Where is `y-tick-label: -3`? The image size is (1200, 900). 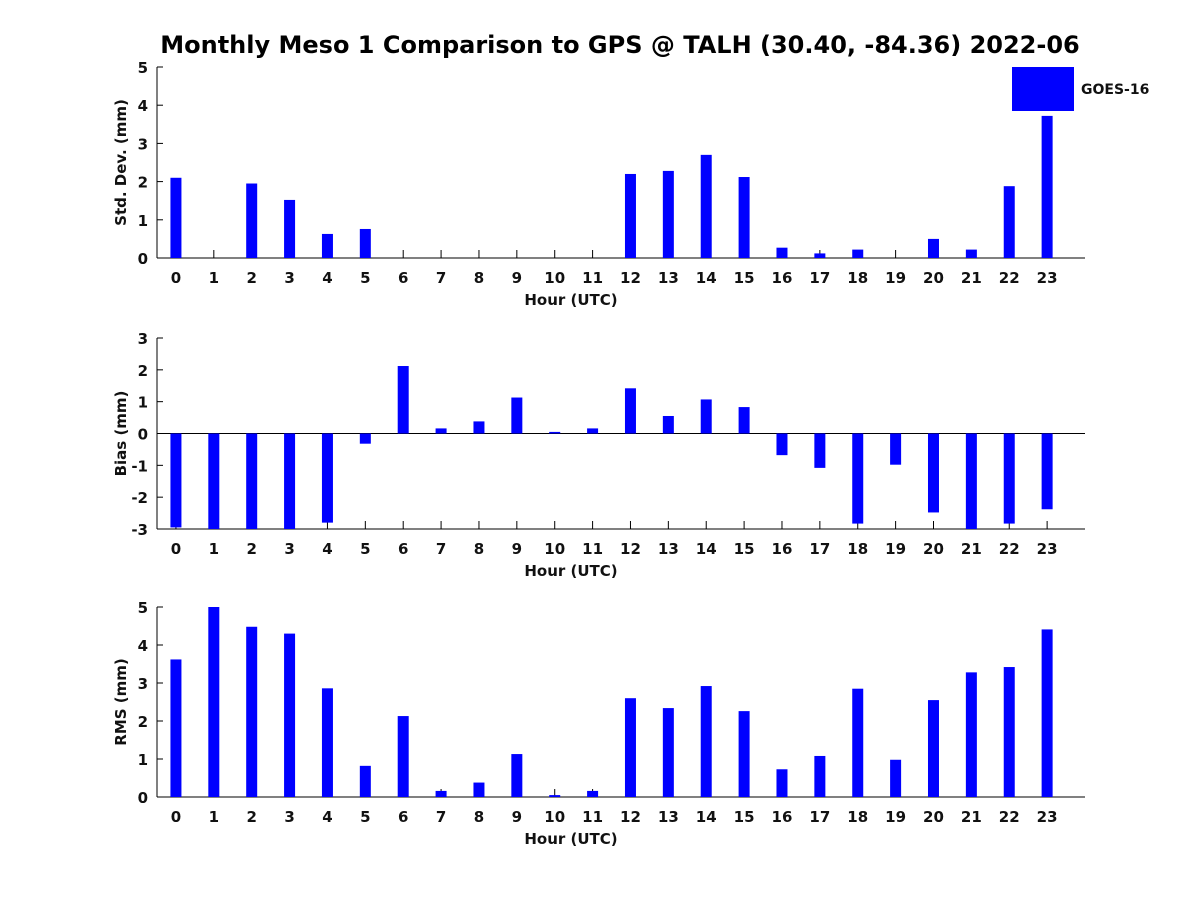 y-tick-label: -3 is located at coordinates (139, 530).